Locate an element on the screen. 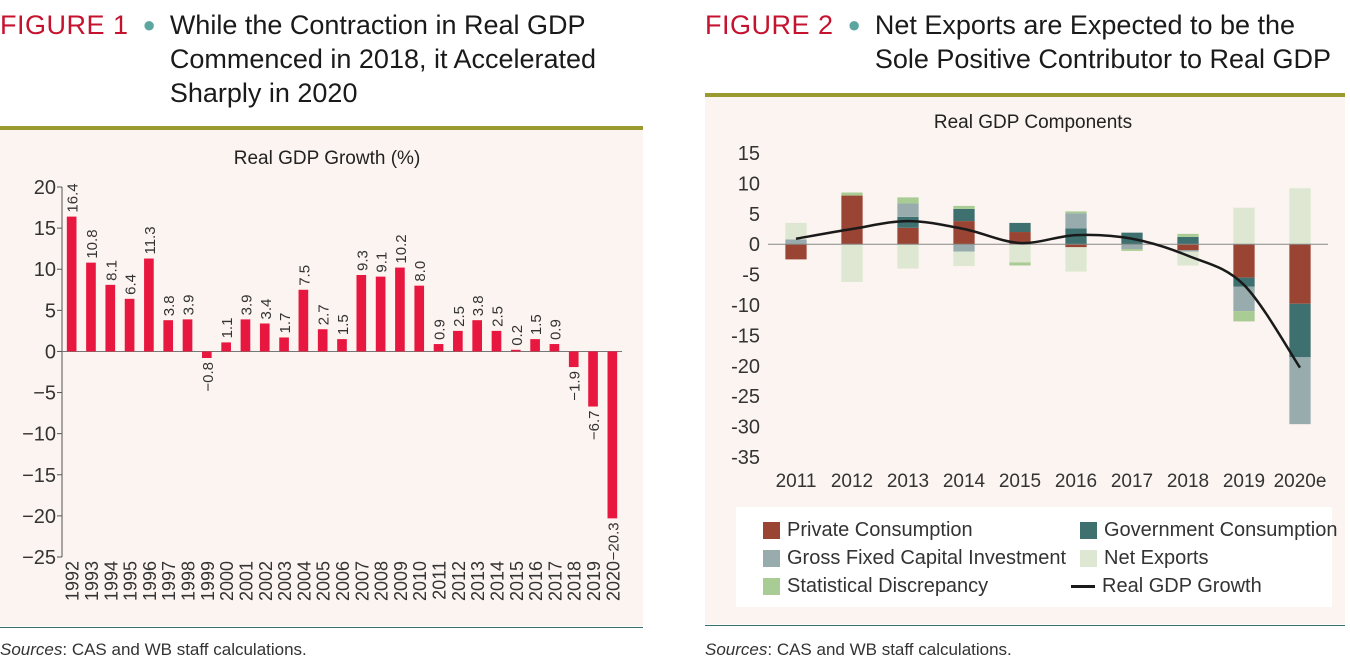 This screenshot has width=1350, height=670. x-tick-label: 2000 is located at coordinates (227, 581).